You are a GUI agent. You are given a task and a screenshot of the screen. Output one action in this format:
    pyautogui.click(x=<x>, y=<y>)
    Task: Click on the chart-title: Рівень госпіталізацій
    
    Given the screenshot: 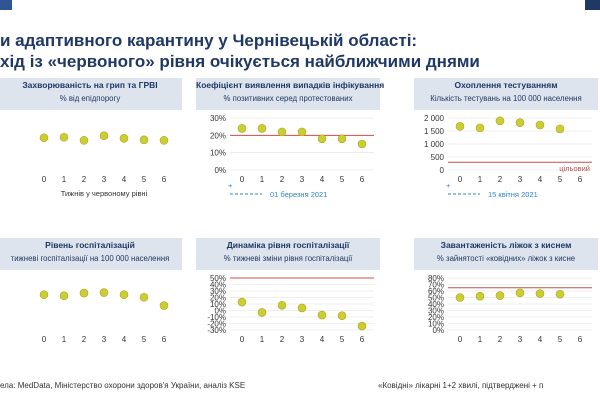 What is the action you would take?
    pyautogui.click(x=90, y=245)
    